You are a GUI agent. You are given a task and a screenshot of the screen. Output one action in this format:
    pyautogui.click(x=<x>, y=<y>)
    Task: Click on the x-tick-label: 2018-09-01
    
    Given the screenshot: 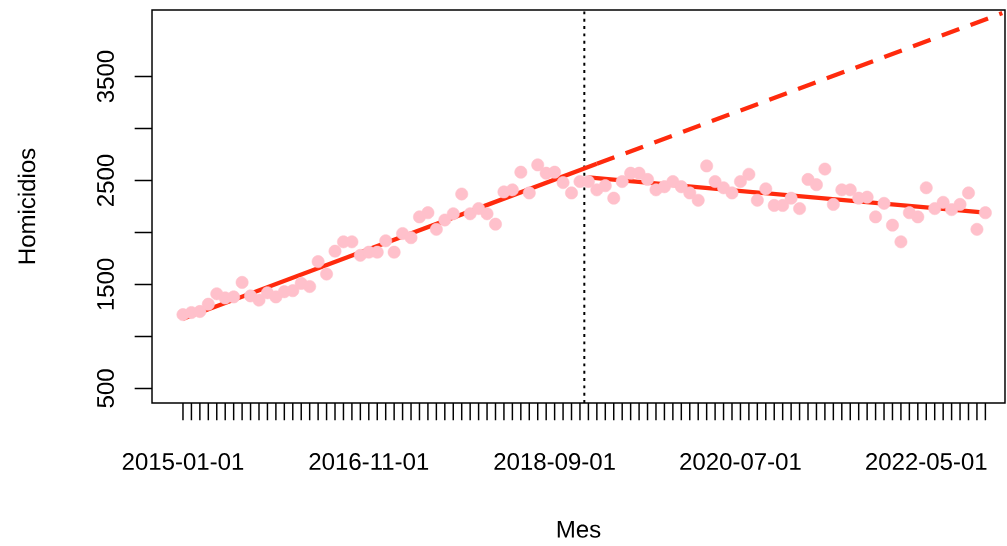 What is the action you would take?
    pyautogui.click(x=554, y=462)
    